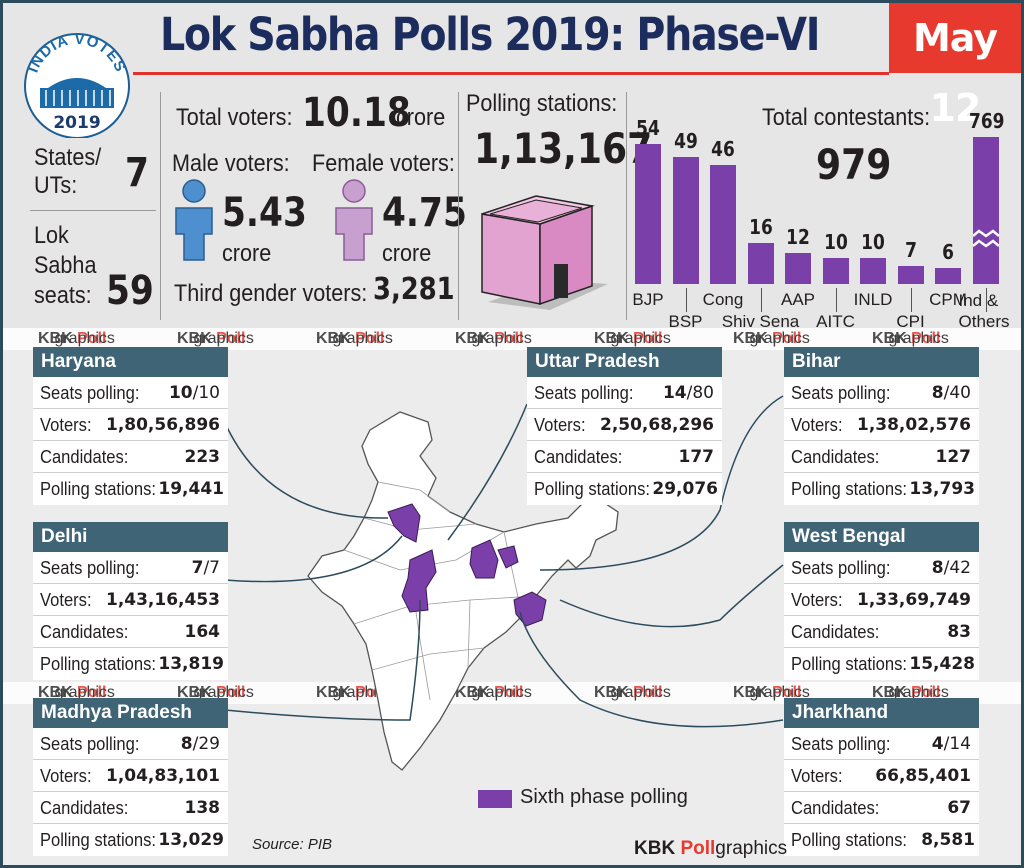 Image resolution: width=1024 pixels, height=868 pixels. What do you see at coordinates (56, 185) in the screenshot?
I see `states-label-2: UTs:` at bounding box center [56, 185].